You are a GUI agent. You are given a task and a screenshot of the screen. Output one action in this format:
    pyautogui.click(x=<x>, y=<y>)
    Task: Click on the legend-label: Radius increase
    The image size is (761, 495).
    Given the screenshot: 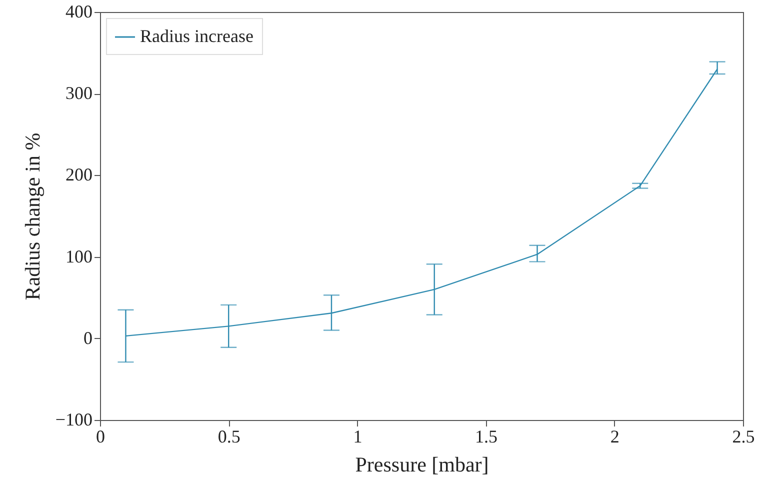 What is the action you would take?
    pyautogui.click(x=197, y=36)
    